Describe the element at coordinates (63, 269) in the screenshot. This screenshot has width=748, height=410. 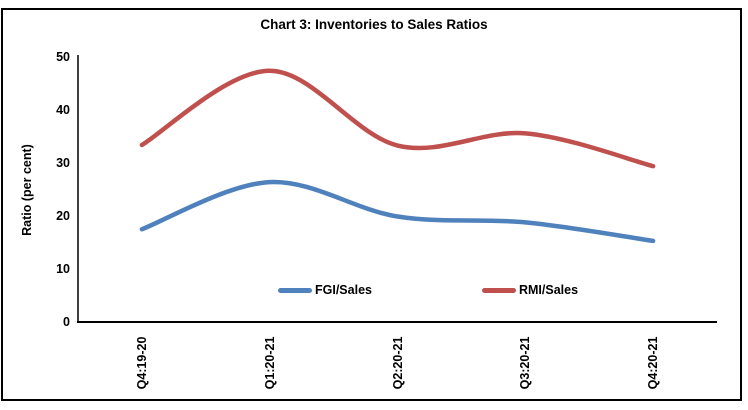
I see `y-tick-label: 10` at that location.